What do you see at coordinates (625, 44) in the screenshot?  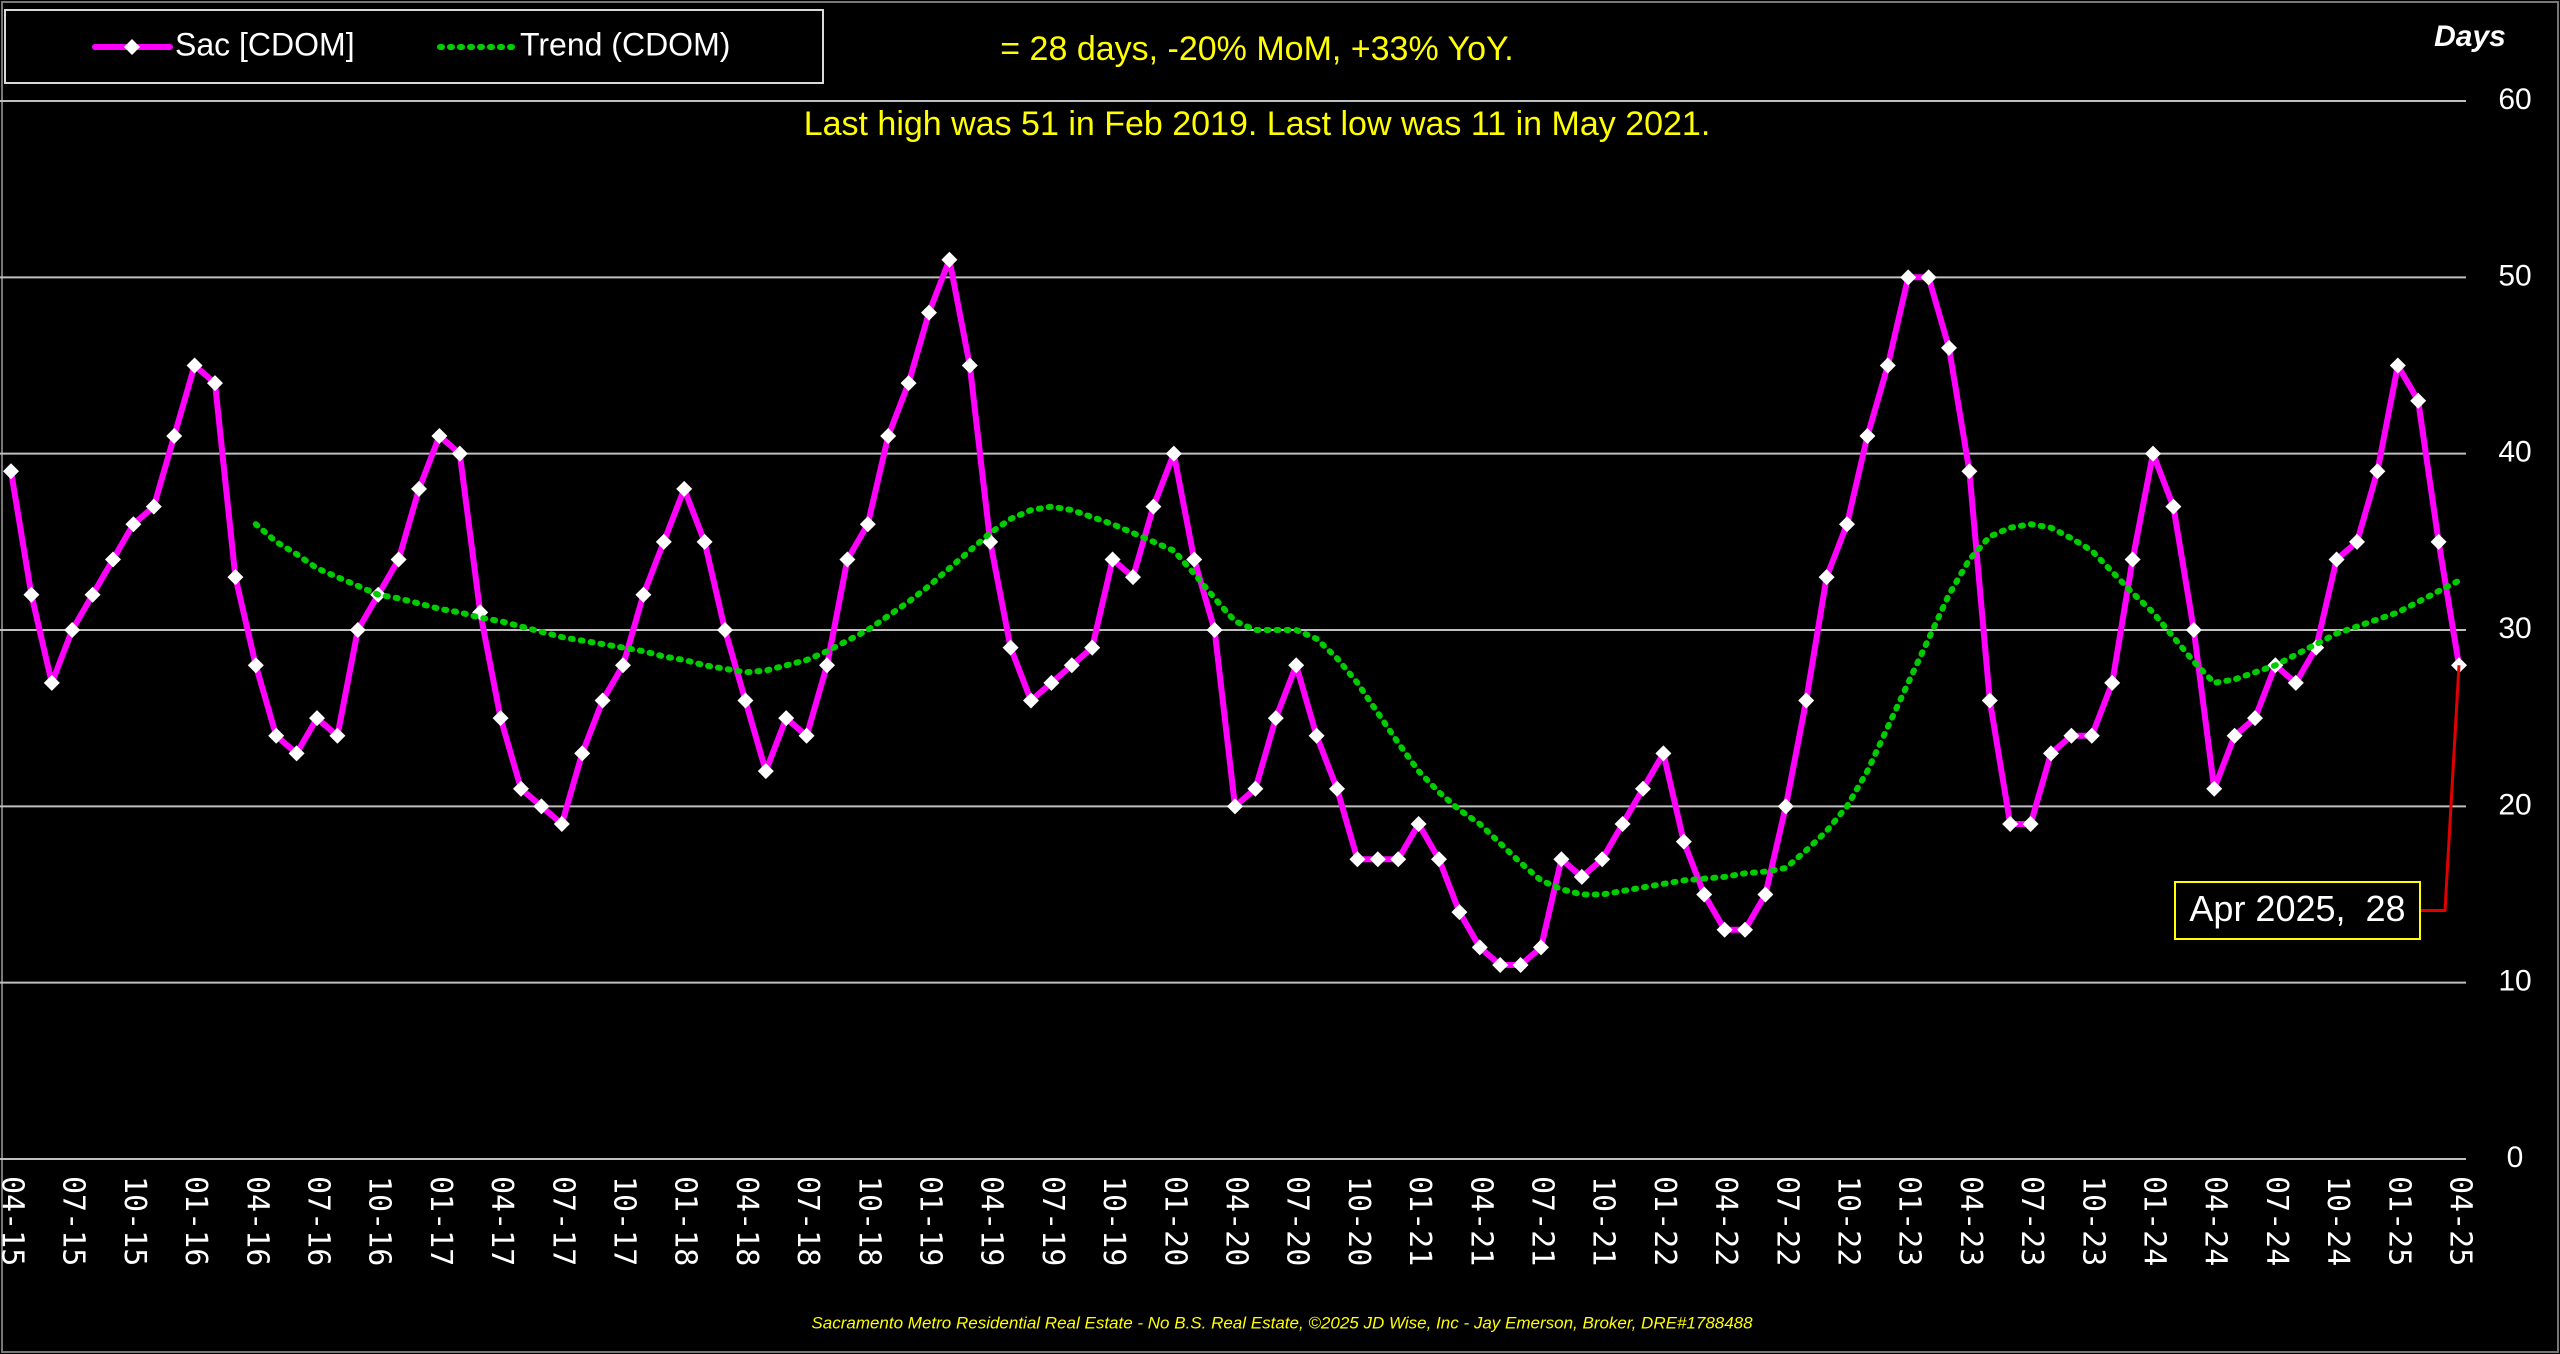 I see `legend-label: Trend (CDOM)` at bounding box center [625, 44].